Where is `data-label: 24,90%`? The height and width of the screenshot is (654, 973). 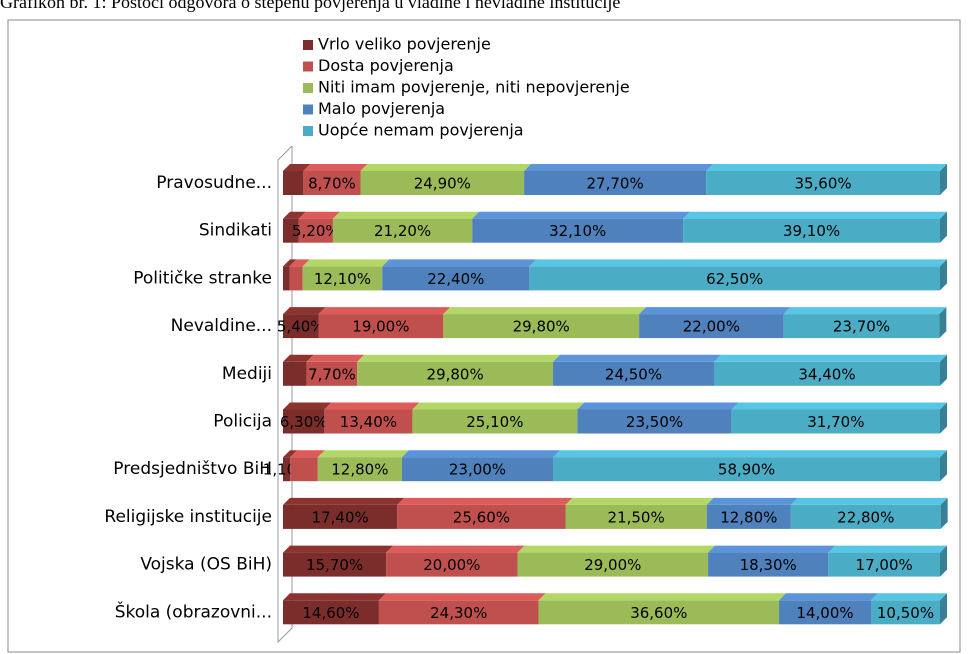 data-label: 24,90% is located at coordinates (442, 184).